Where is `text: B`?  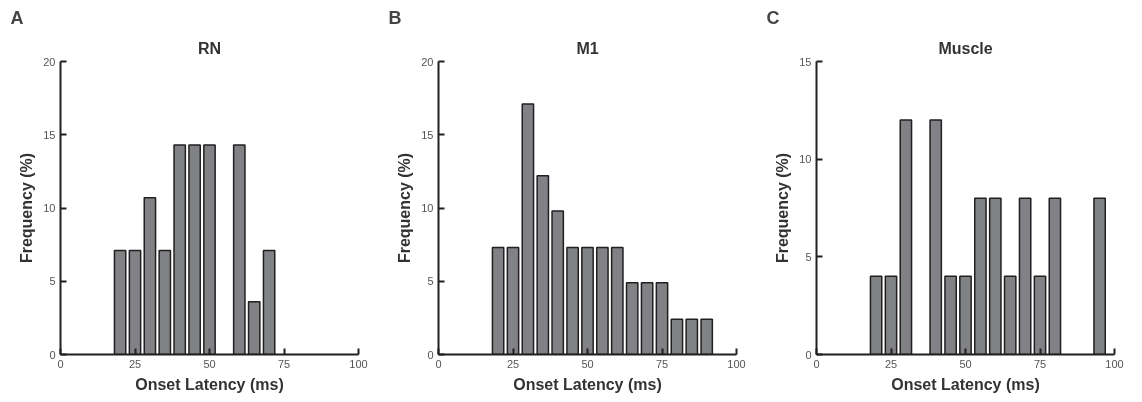
text: B is located at coordinates (395, 17).